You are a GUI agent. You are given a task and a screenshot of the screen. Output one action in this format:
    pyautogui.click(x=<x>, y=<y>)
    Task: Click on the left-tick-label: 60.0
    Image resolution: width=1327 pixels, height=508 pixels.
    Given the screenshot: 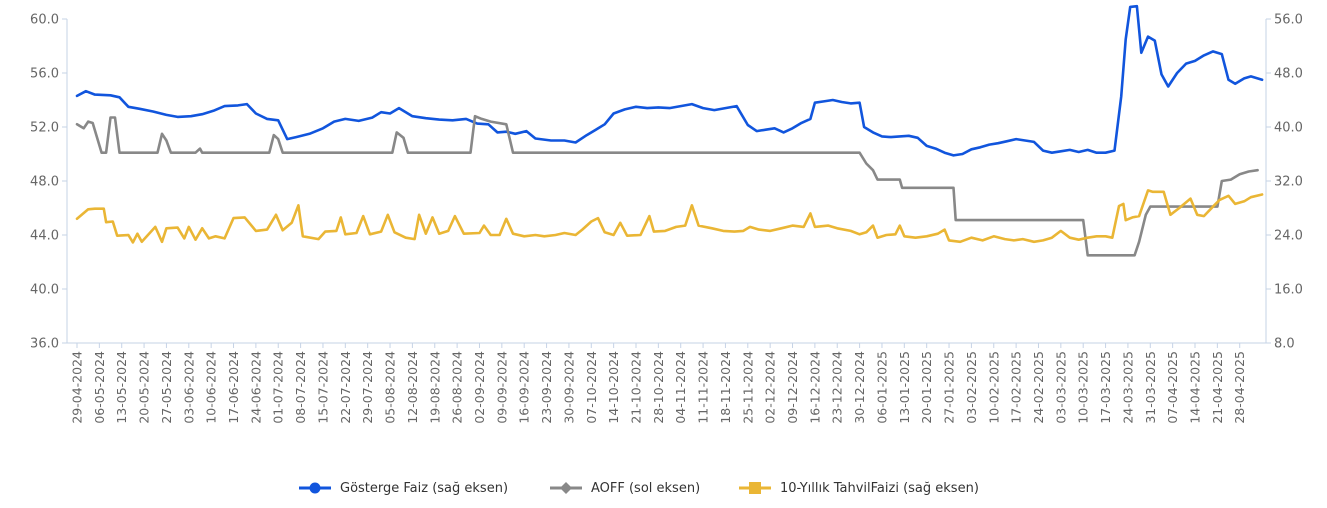 What is the action you would take?
    pyautogui.click(x=44, y=20)
    